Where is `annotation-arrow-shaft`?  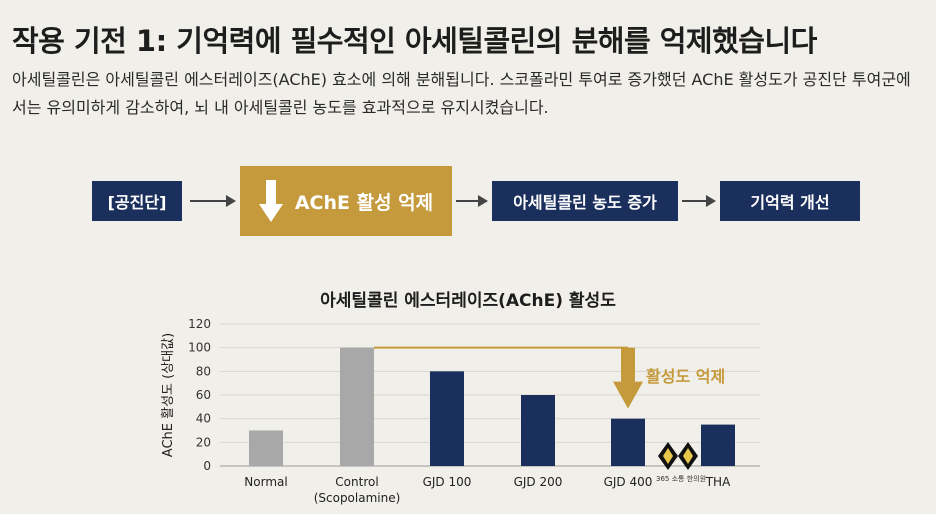 annotation-arrow-shaft is located at coordinates (628, 365).